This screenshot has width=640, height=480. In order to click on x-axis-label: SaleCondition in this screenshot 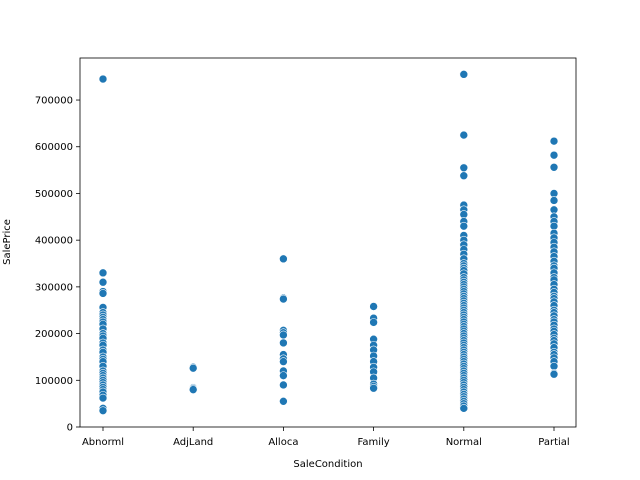, I will do `click(327, 464)`.